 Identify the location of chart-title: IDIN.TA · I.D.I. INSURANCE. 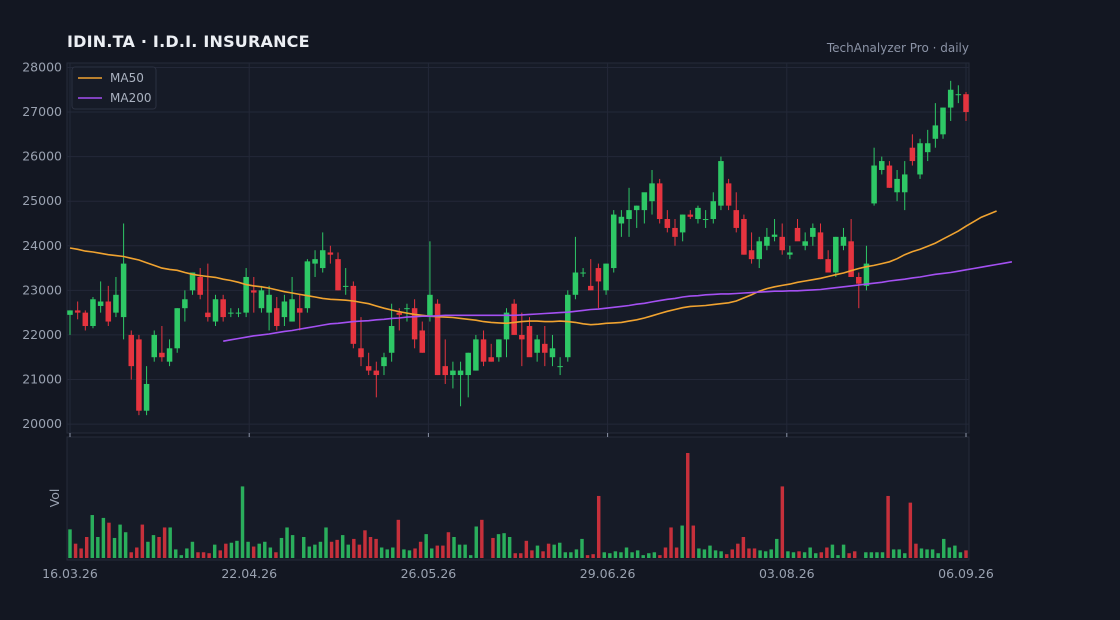
(188, 41).